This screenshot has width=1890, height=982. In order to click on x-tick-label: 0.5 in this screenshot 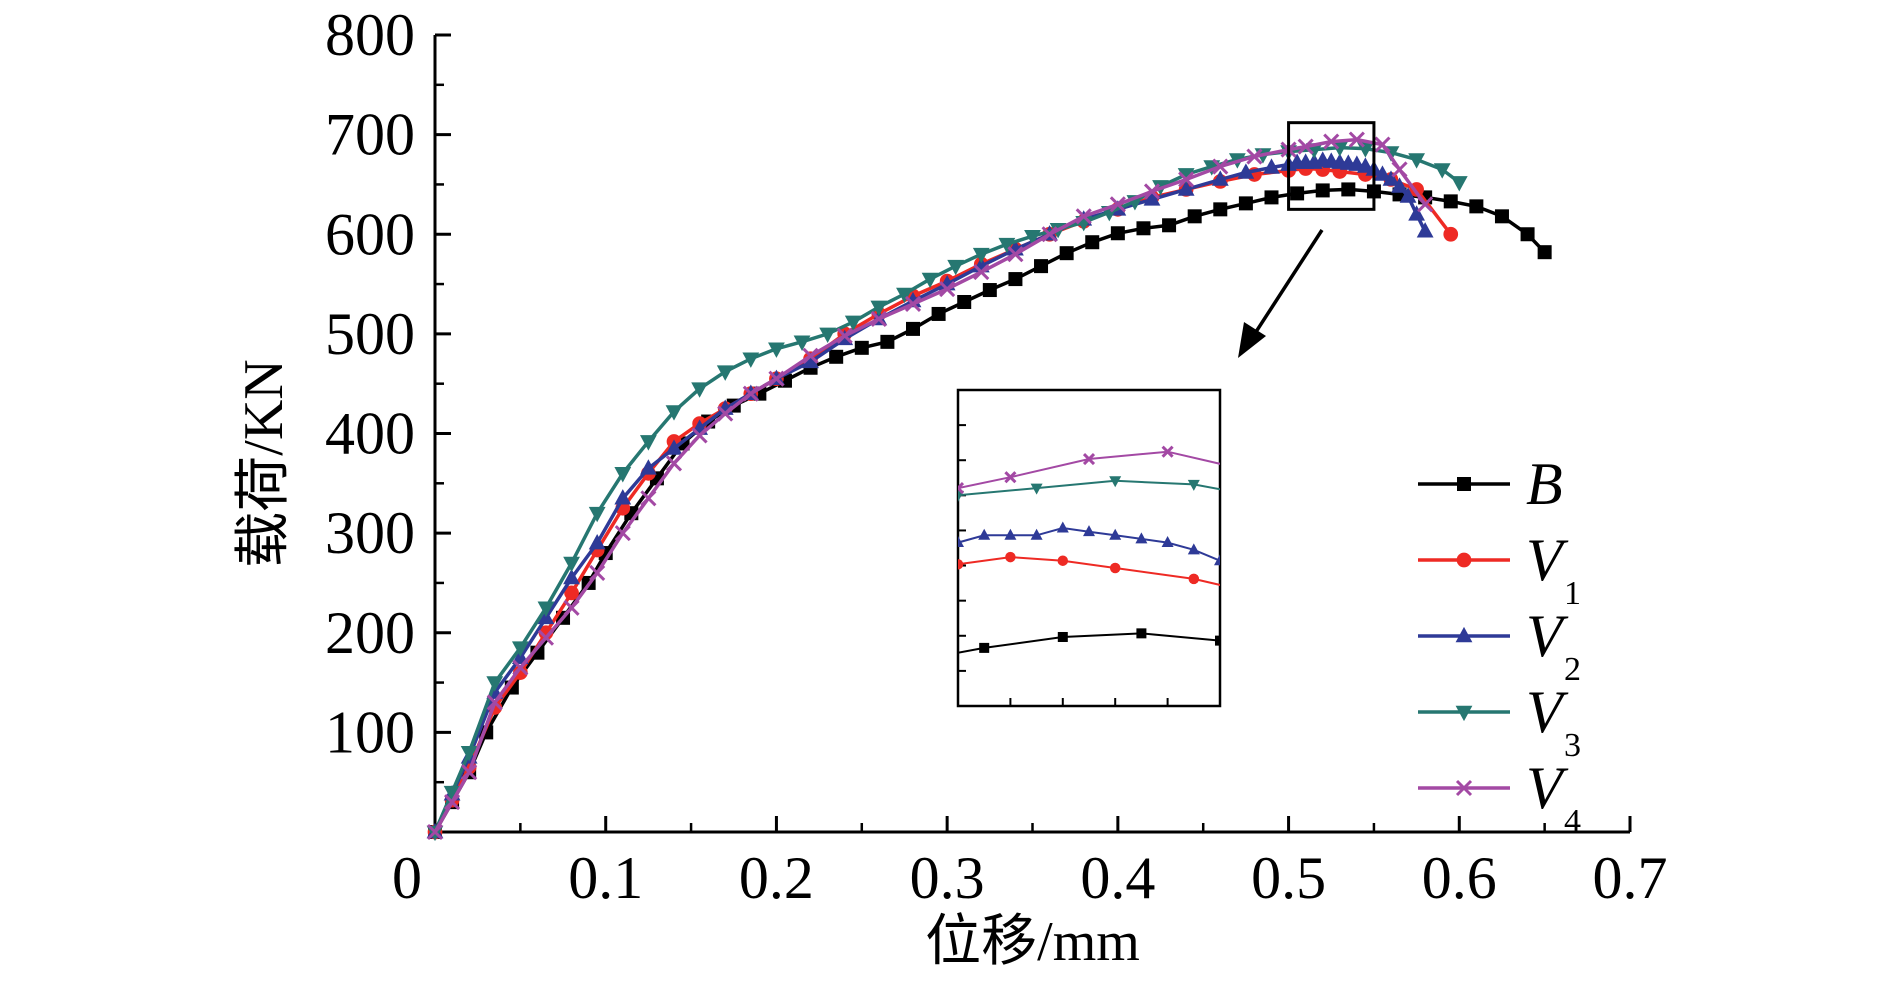, I will do `click(1288, 878)`.